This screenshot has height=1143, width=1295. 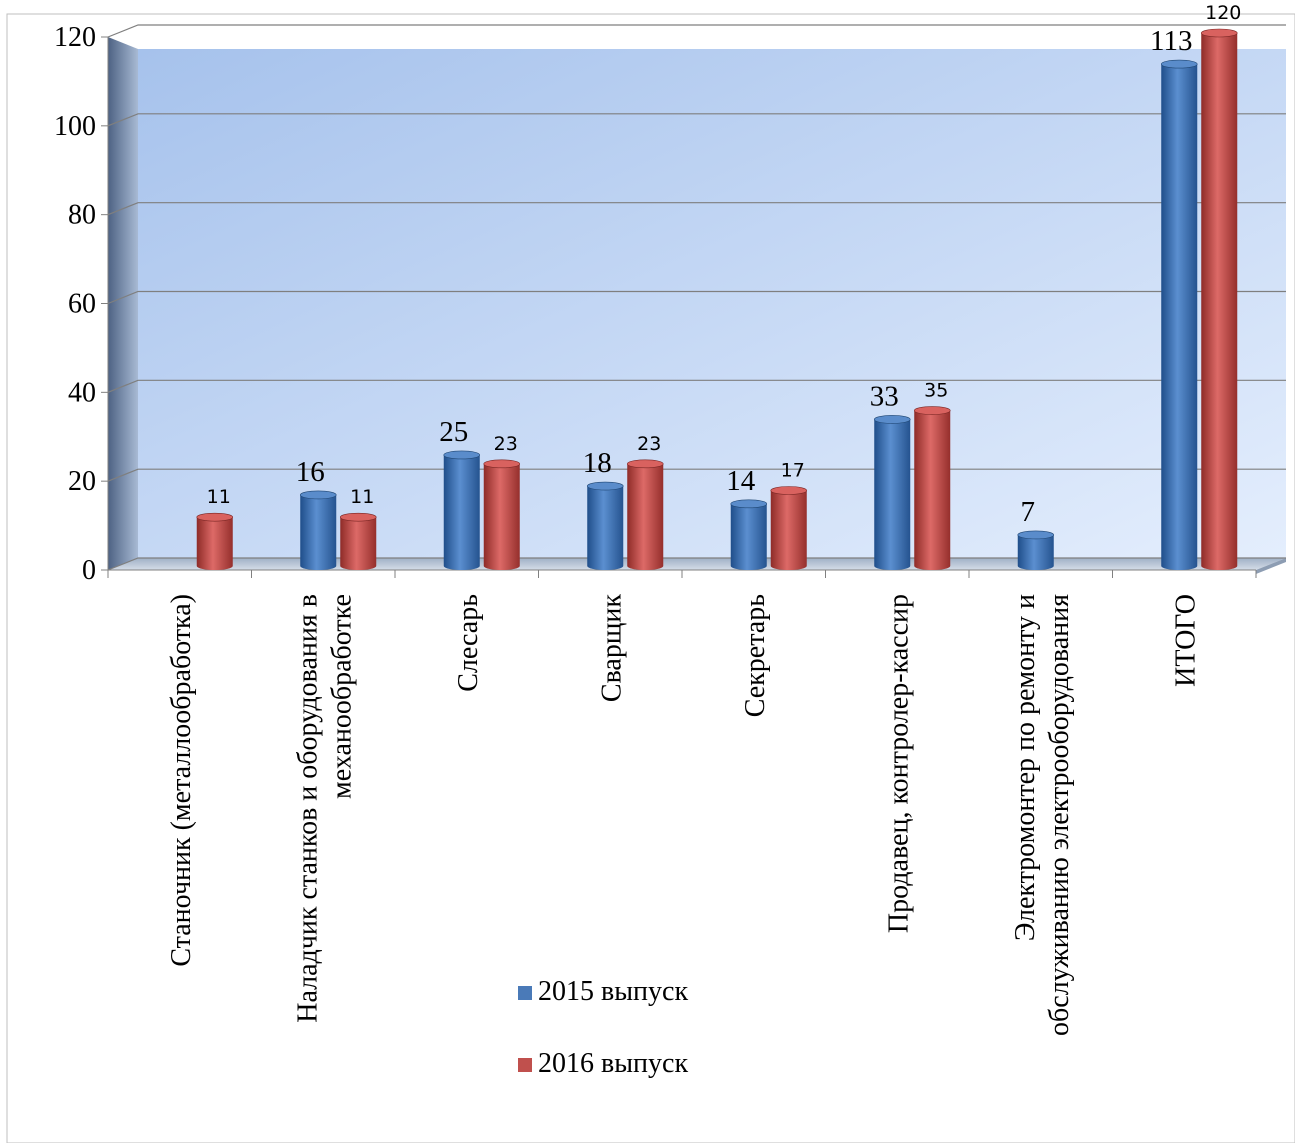 What do you see at coordinates (123, 303) in the screenshot?
I see `side-wall` at bounding box center [123, 303].